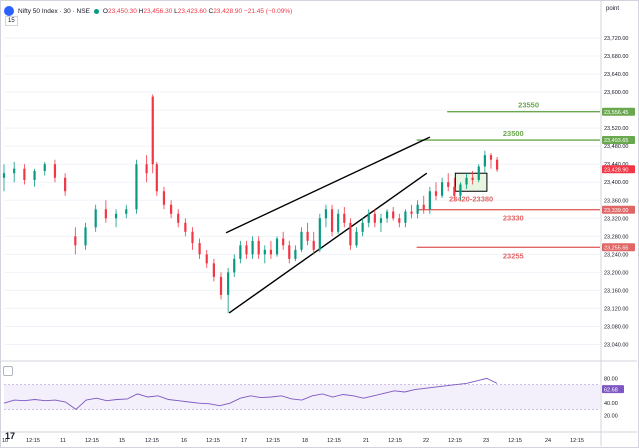 This screenshot has height=448, width=639. Describe the element at coordinates (611, 379) in the screenshot. I see `rsi-tick-label: 80.00` at that location.